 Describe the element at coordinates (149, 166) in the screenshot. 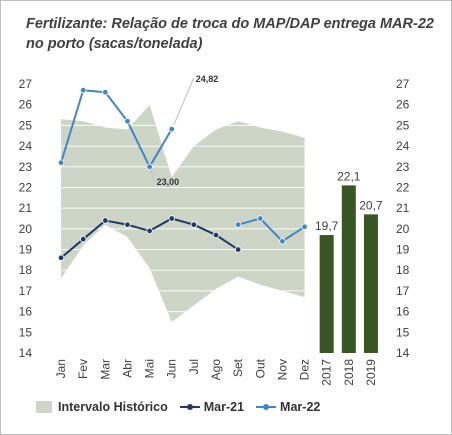

I see `mar22-point-Mai` at that location.